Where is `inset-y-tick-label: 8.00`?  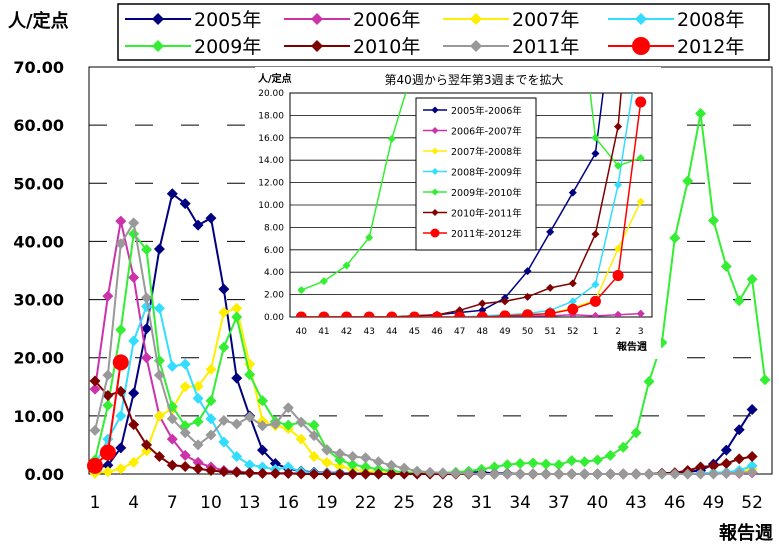
inset-y-tick-label: 8.00 is located at coordinates (274, 228).